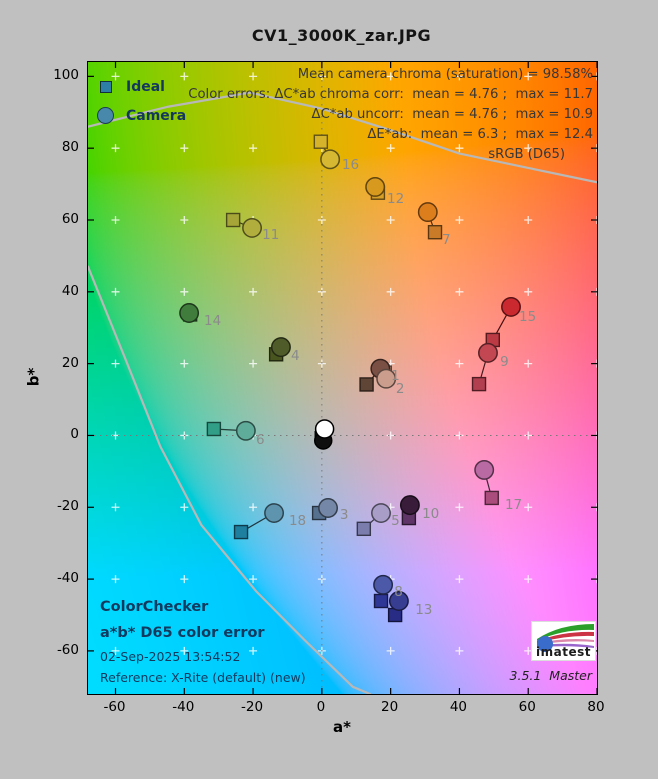 Image resolution: width=658 pixels, height=779 pixels. Describe the element at coordinates (342, 137) in the screenshot. I see `gamut-boundary-line` at that location.